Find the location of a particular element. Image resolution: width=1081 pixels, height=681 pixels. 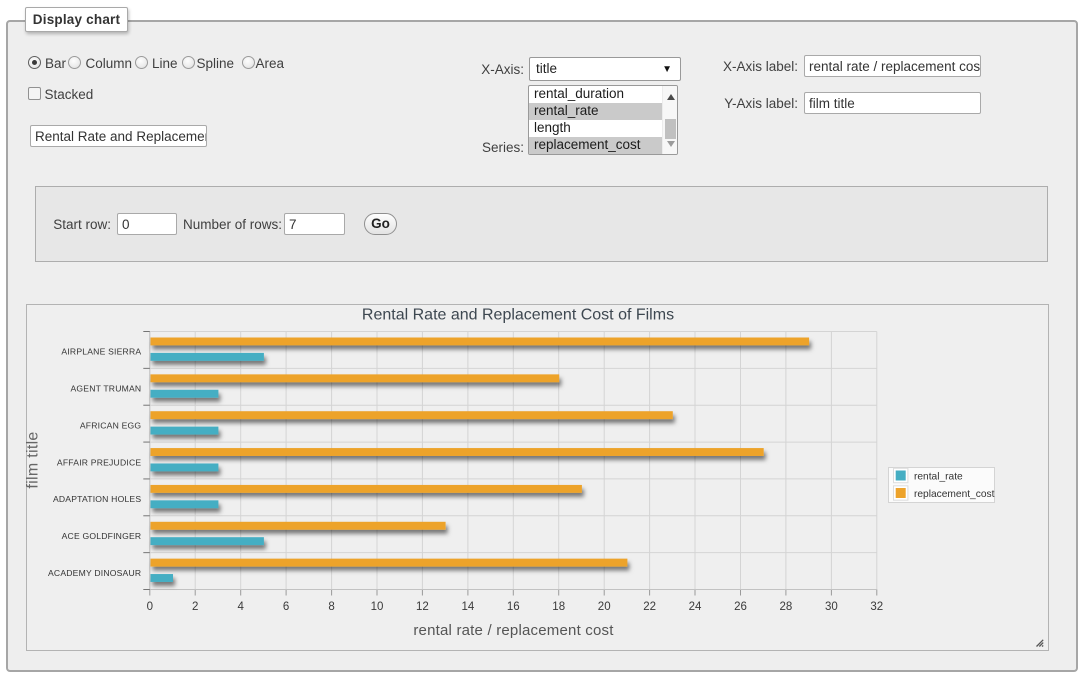

svg-text: 28 is located at coordinates (786, 607).